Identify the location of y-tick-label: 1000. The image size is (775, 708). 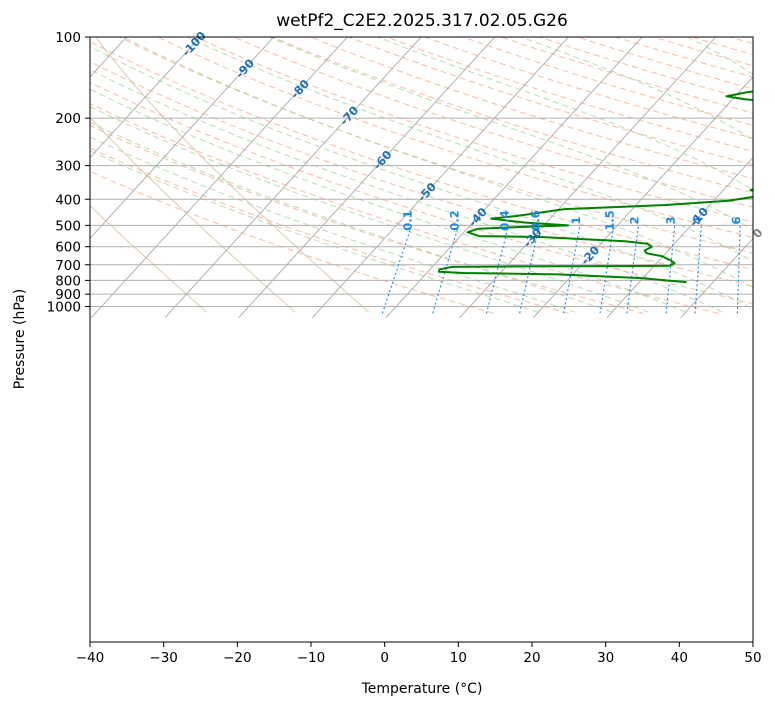
(64, 308).